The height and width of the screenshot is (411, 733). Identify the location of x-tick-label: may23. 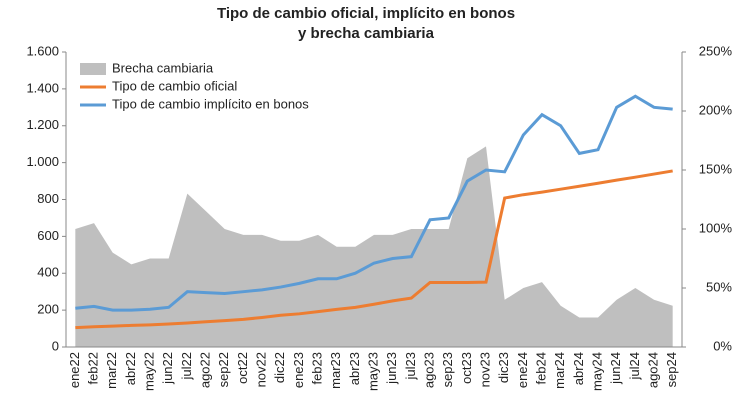
(372, 371).